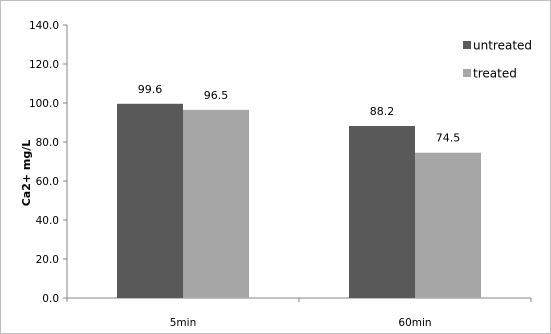 The width and height of the screenshot is (551, 334). Describe the element at coordinates (44, 65) in the screenshot. I see `y-tick-label: 120.0` at that location.